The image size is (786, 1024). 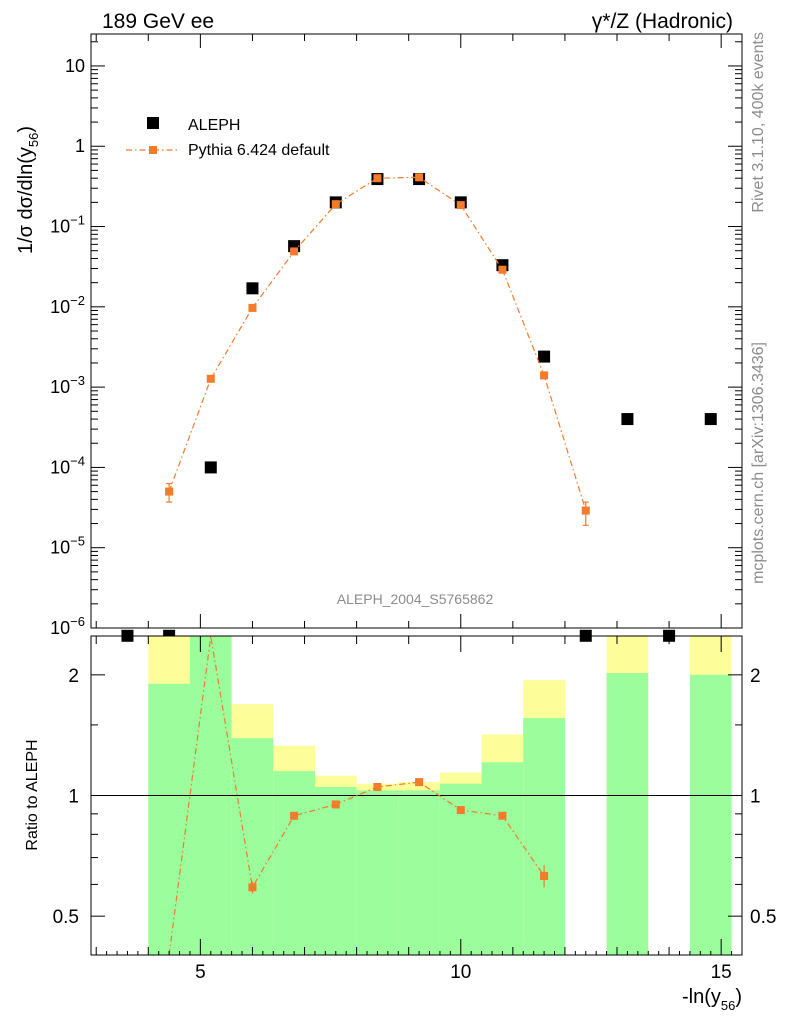 I want to click on ratio-ytick-label: 2, so click(x=73, y=676).